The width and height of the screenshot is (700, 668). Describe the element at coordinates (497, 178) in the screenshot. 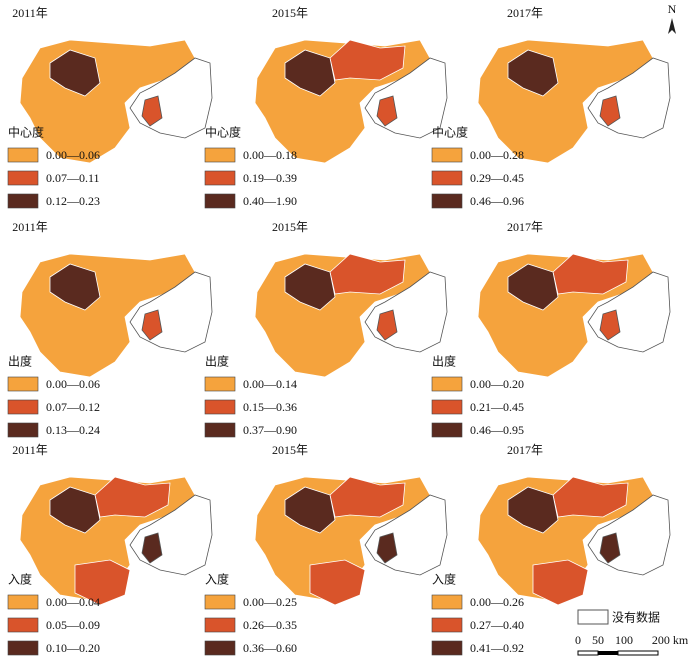

I see `legend-label: 0.29—0.45` at that location.